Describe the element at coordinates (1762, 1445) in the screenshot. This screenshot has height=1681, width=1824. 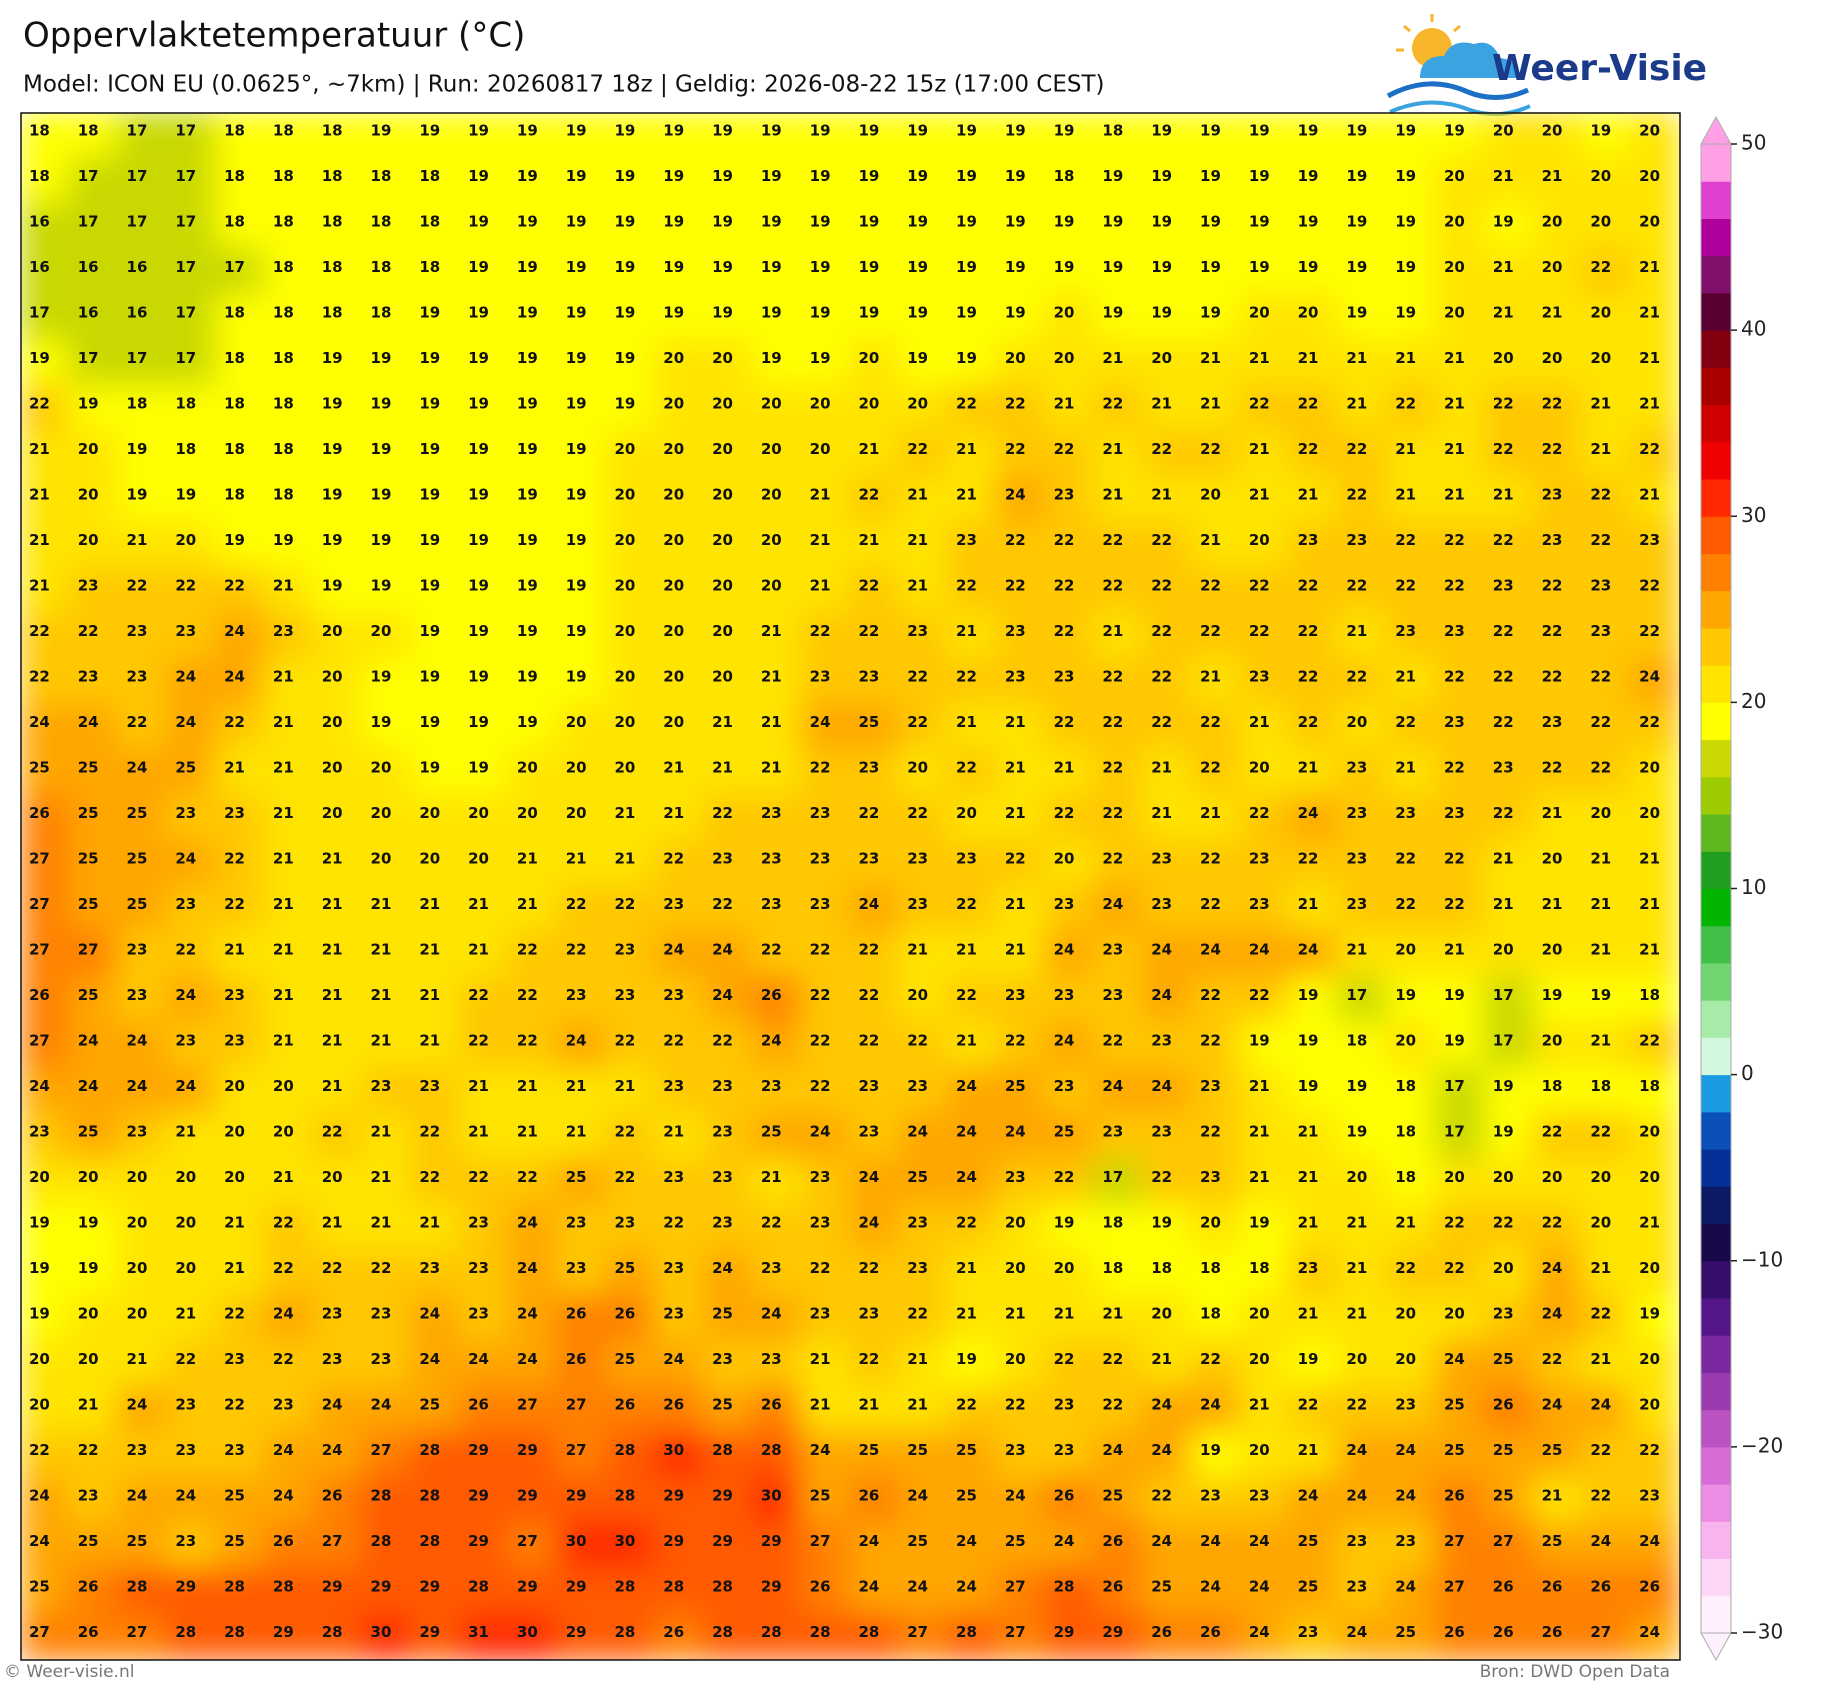
I see `colorbar-tick-label: −20` at that location.